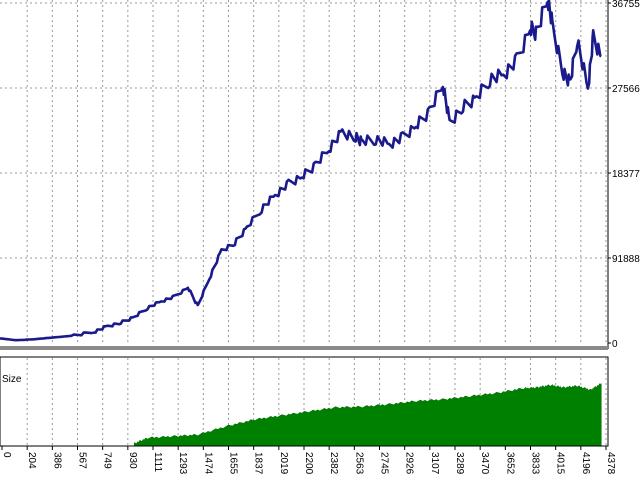 The height and width of the screenshot is (480, 640). Describe the element at coordinates (207, 463) in the screenshot. I see `x-tick-label: 1474` at that location.